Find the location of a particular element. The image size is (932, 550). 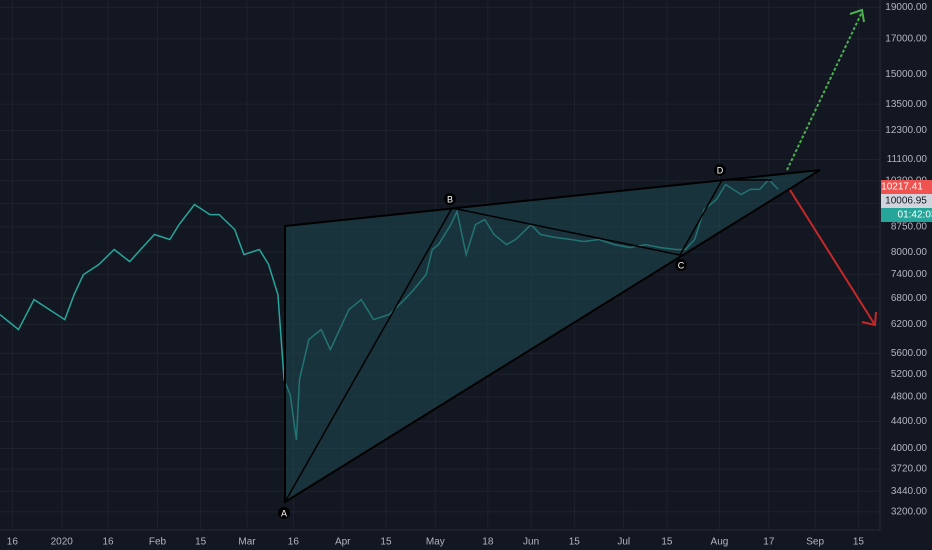

x-tick-label: Sep is located at coordinates (815, 542).